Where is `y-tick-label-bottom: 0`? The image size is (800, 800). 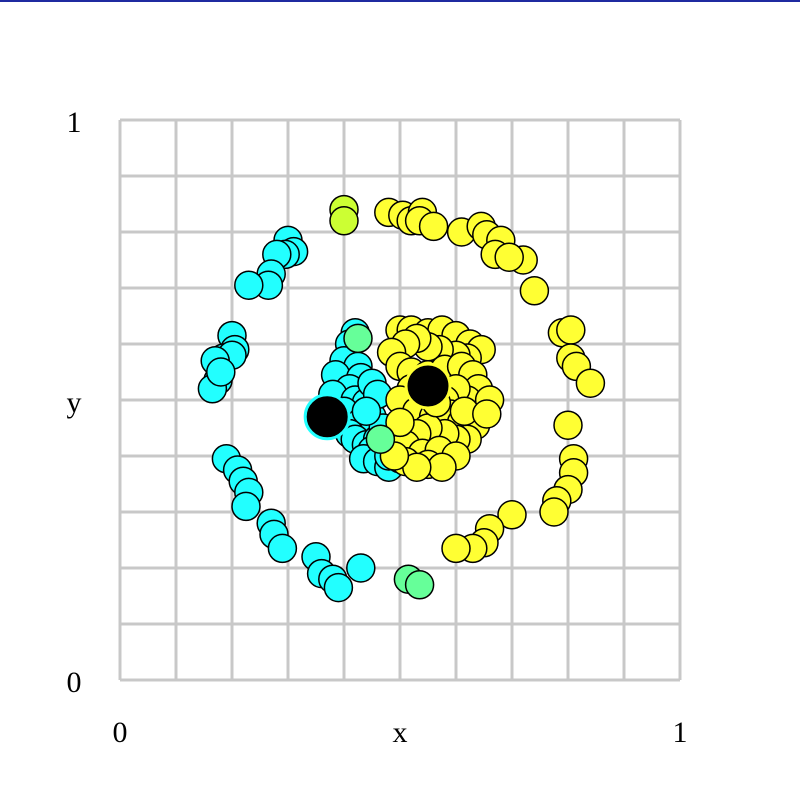 y-tick-label-bottom: 0 is located at coordinates (74, 682).